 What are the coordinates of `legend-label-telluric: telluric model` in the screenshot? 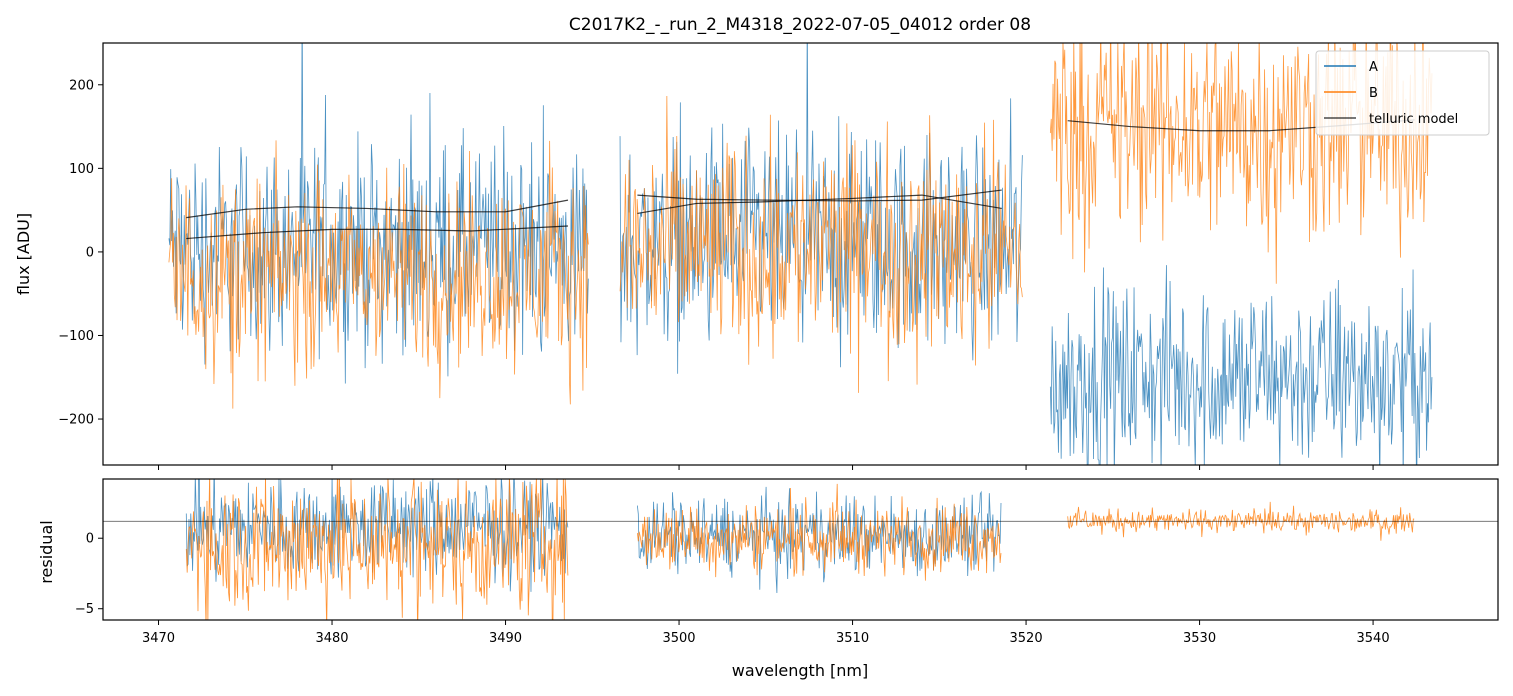 It's located at (1413, 119).